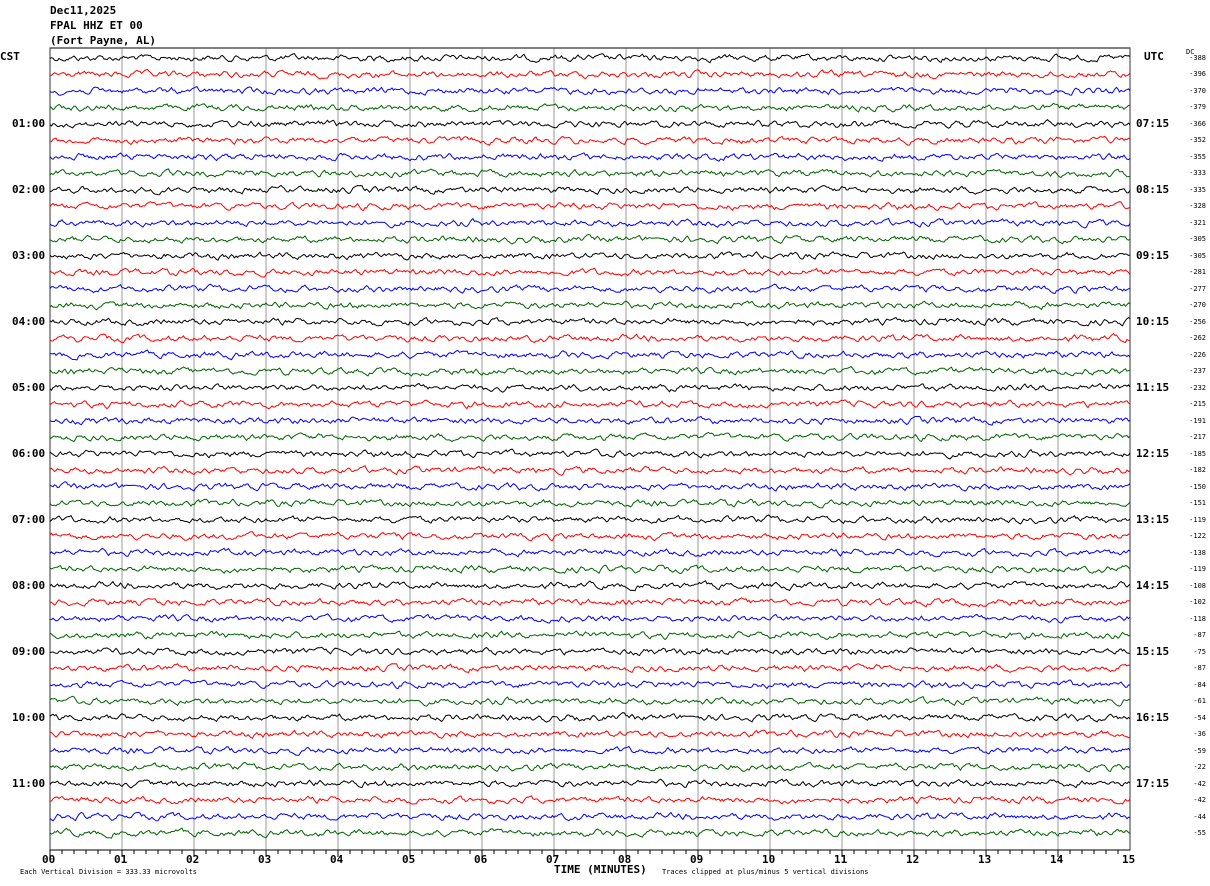 This screenshot has width=1210, height=886. What do you see at coordinates (769, 859) in the screenshot?
I see `x-tick-label: 10` at bounding box center [769, 859].